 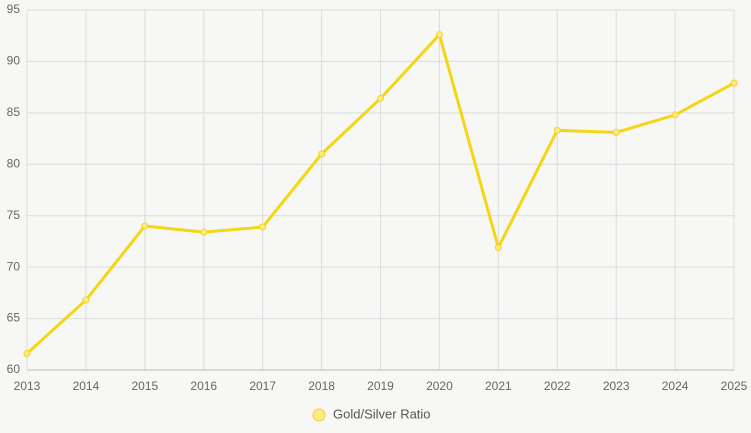 I want to click on y-tick-label: 75, so click(x=14, y=215).